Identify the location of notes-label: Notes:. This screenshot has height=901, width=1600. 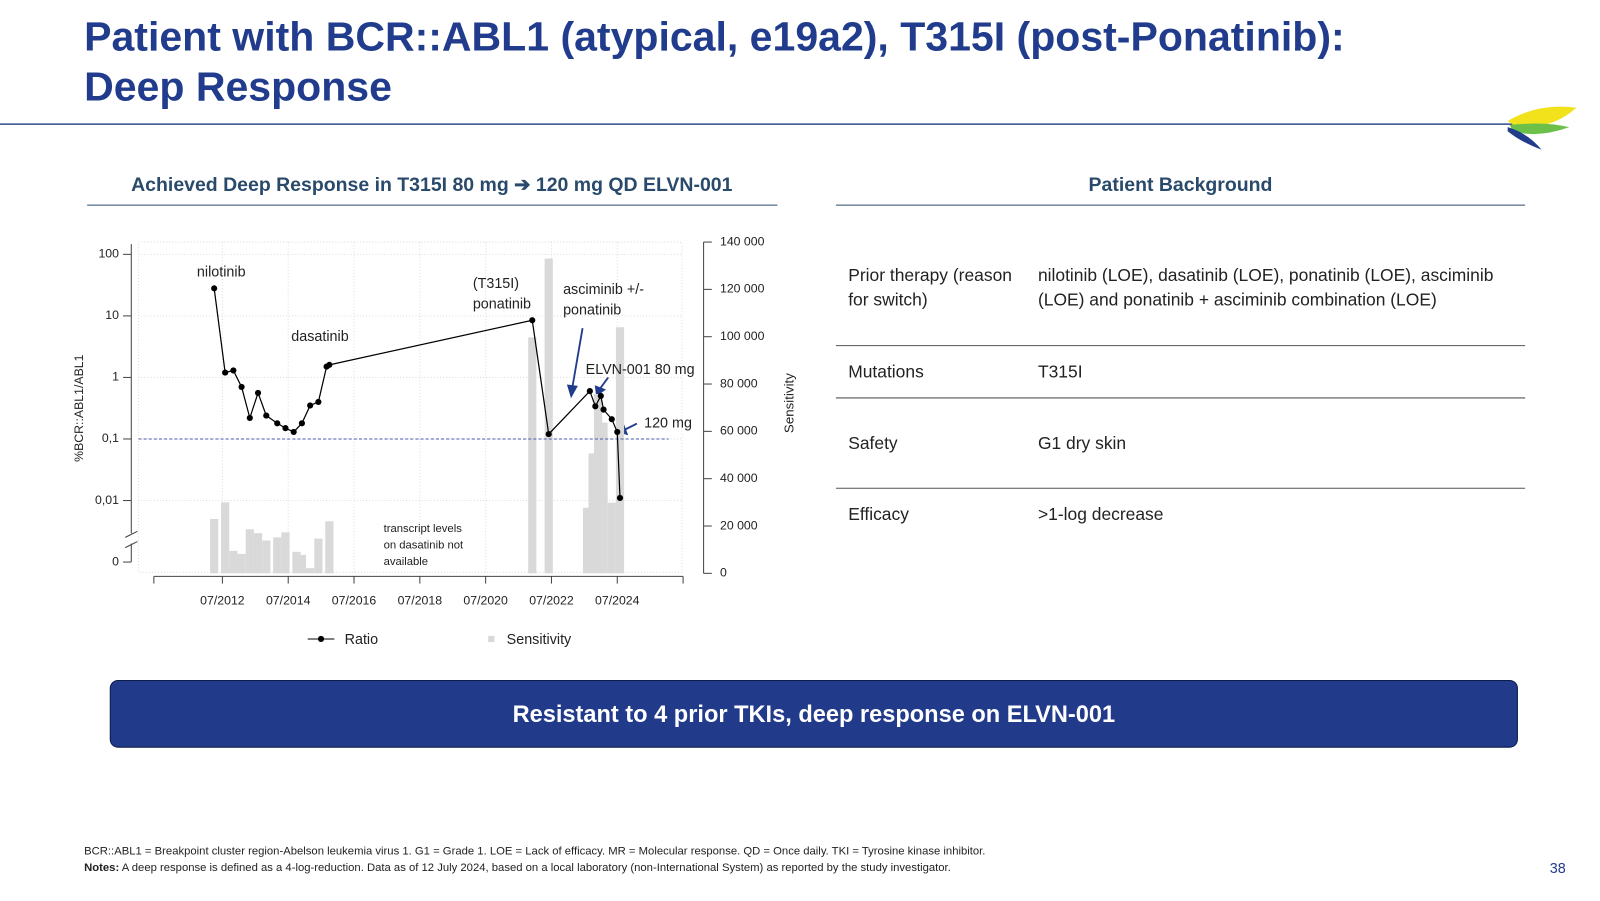
(102, 867).